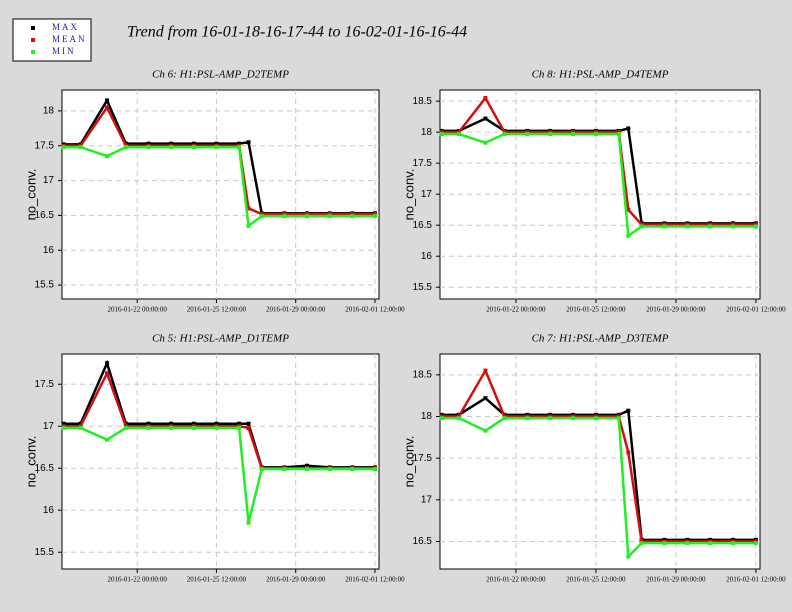 This screenshot has height=612, width=792. Describe the element at coordinates (64, 51) in the screenshot. I see `legend-label: MIN` at that location.